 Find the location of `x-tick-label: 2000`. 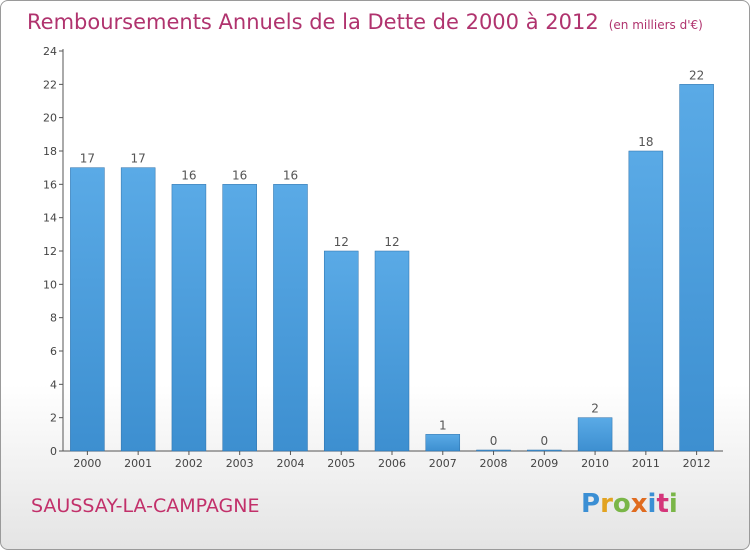

x-tick-label: 2000 is located at coordinates (87, 463).